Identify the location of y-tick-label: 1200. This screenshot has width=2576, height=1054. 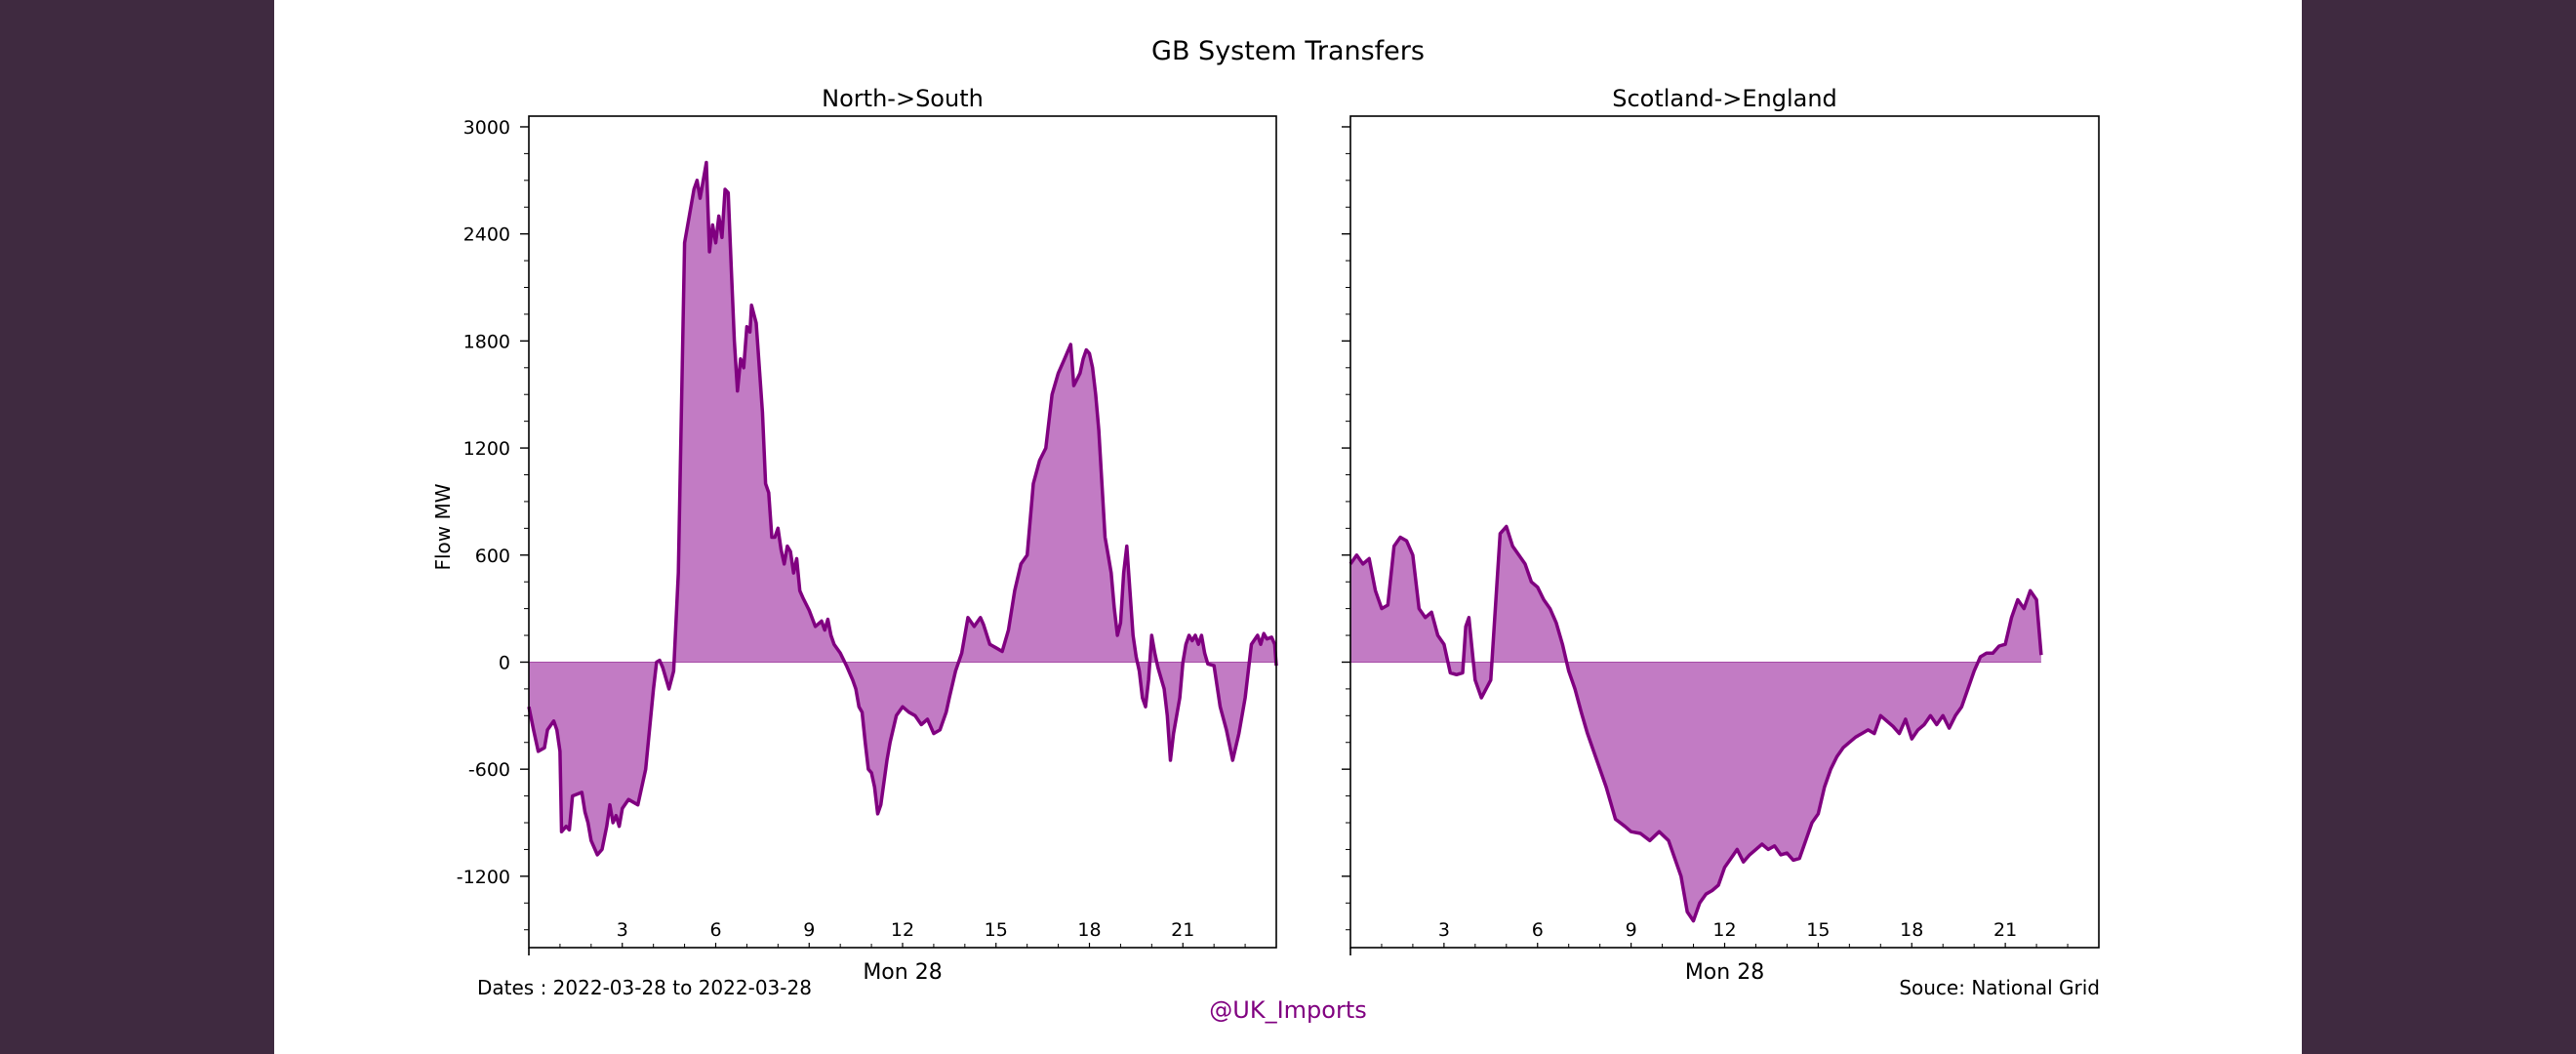
(486, 449).